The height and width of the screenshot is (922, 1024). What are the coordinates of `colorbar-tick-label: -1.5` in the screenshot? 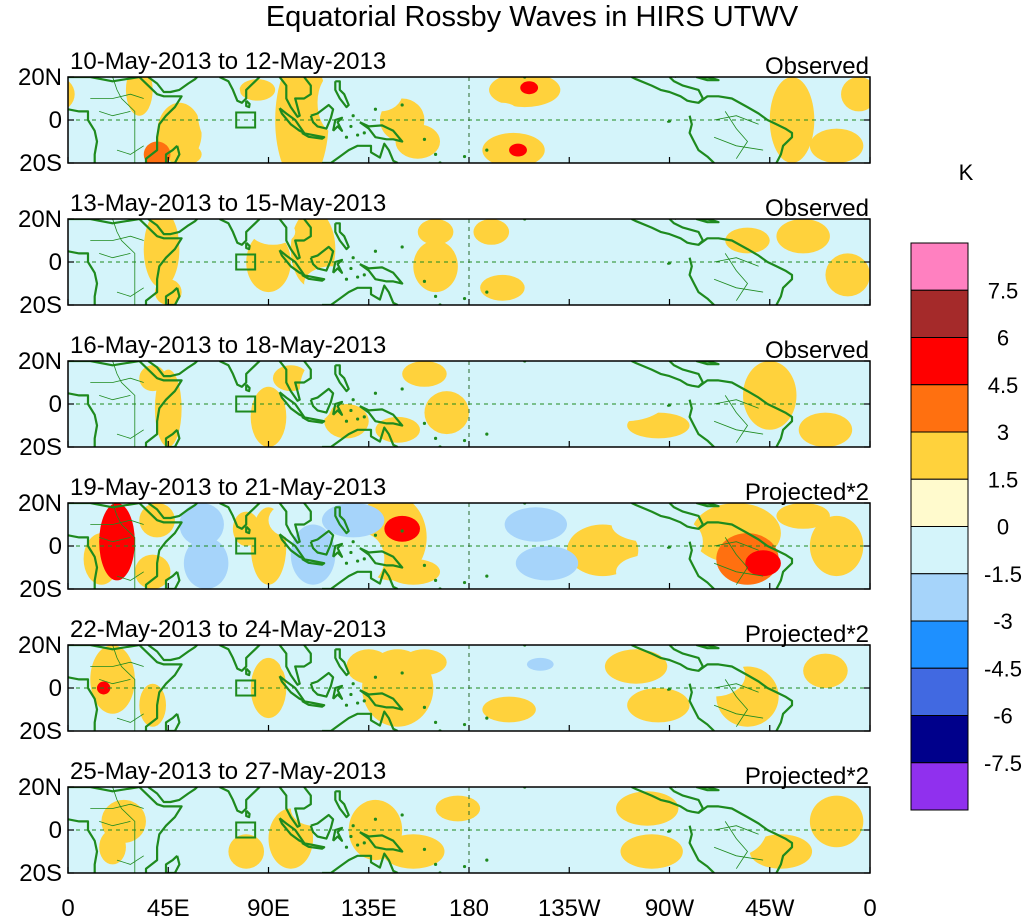 It's located at (1003, 574).